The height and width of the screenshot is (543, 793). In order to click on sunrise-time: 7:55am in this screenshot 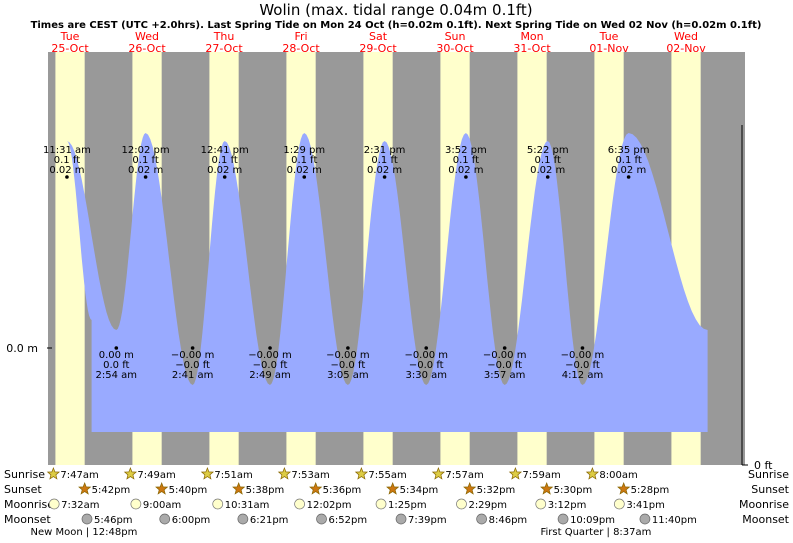, I will do `click(387, 475)`.